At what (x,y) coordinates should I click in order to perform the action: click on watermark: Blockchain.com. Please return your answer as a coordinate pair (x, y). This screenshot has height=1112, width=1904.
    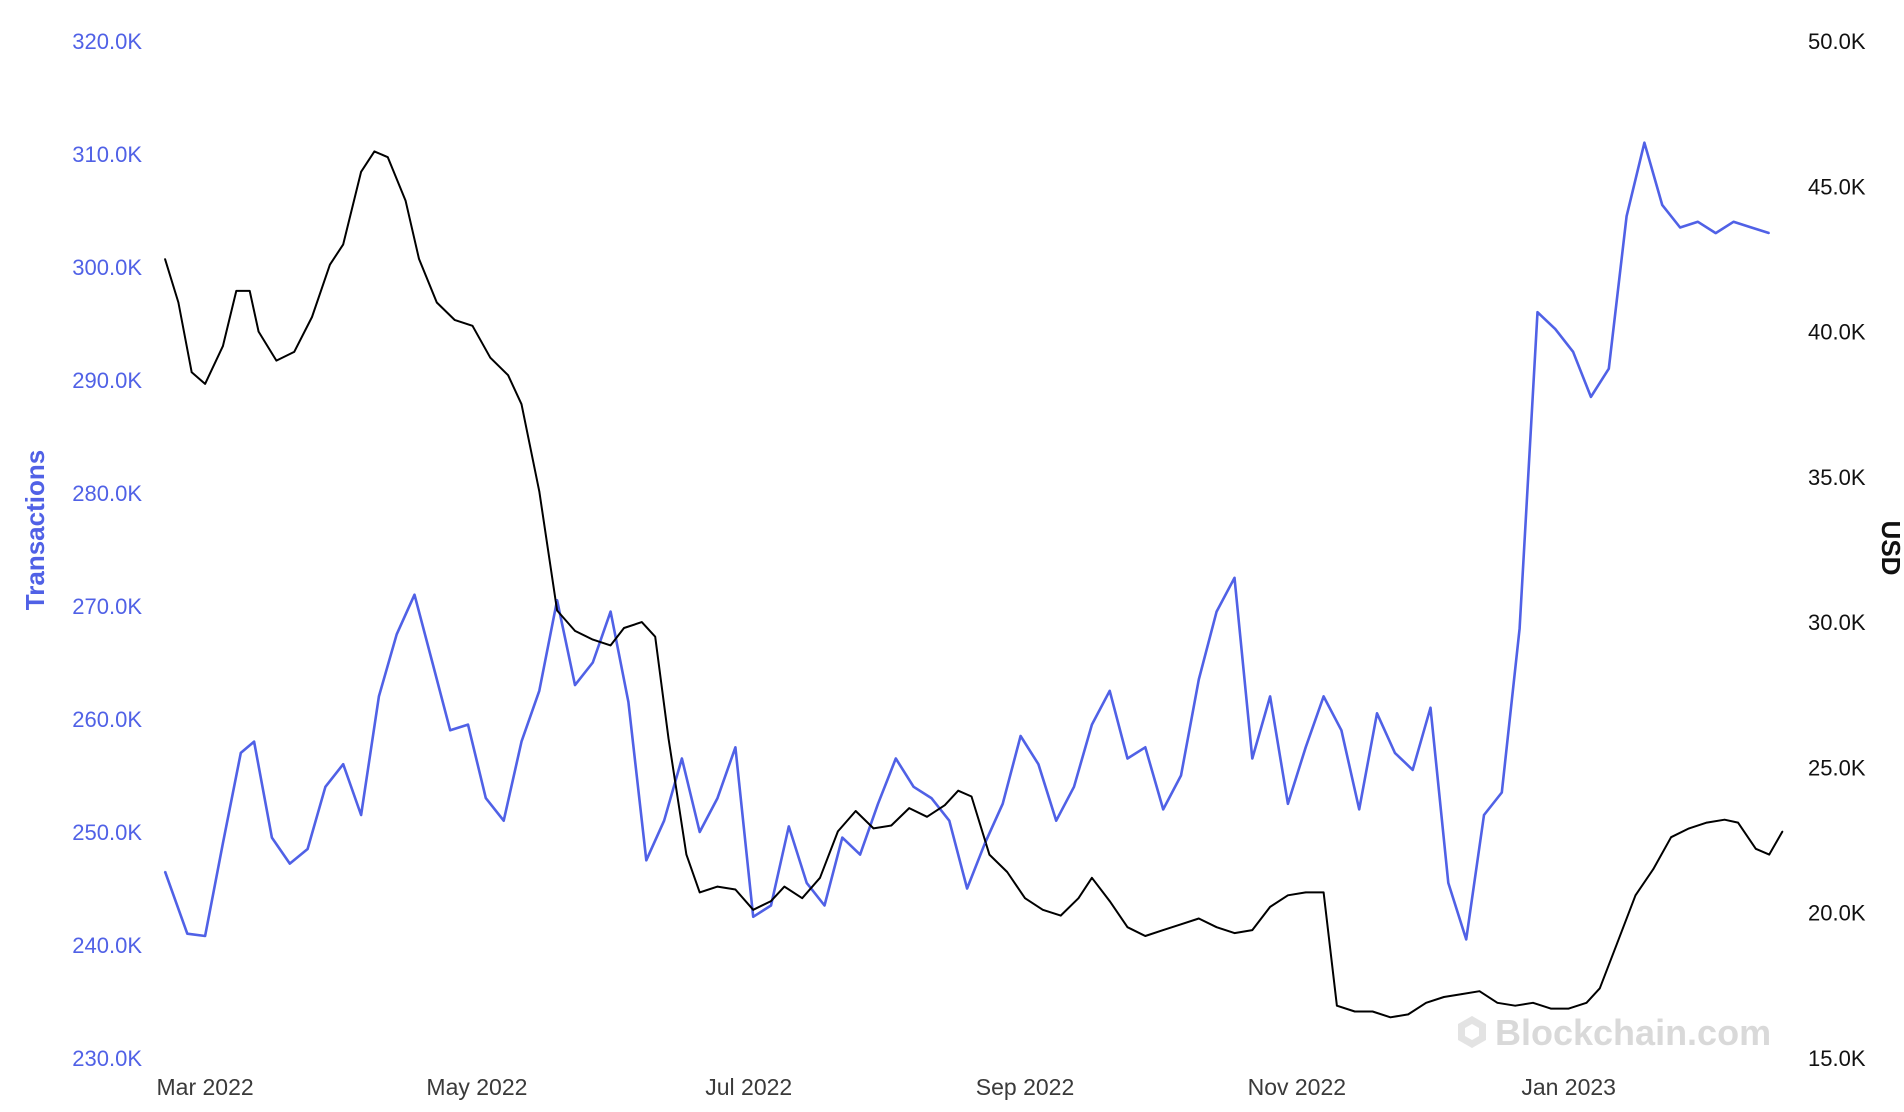
    Looking at the image, I should click on (1614, 1032).